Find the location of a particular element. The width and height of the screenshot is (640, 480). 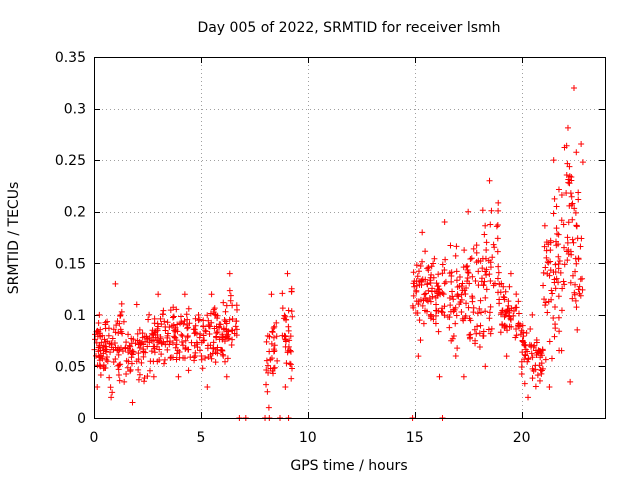

x-tick-label: 0 is located at coordinates (94, 438).